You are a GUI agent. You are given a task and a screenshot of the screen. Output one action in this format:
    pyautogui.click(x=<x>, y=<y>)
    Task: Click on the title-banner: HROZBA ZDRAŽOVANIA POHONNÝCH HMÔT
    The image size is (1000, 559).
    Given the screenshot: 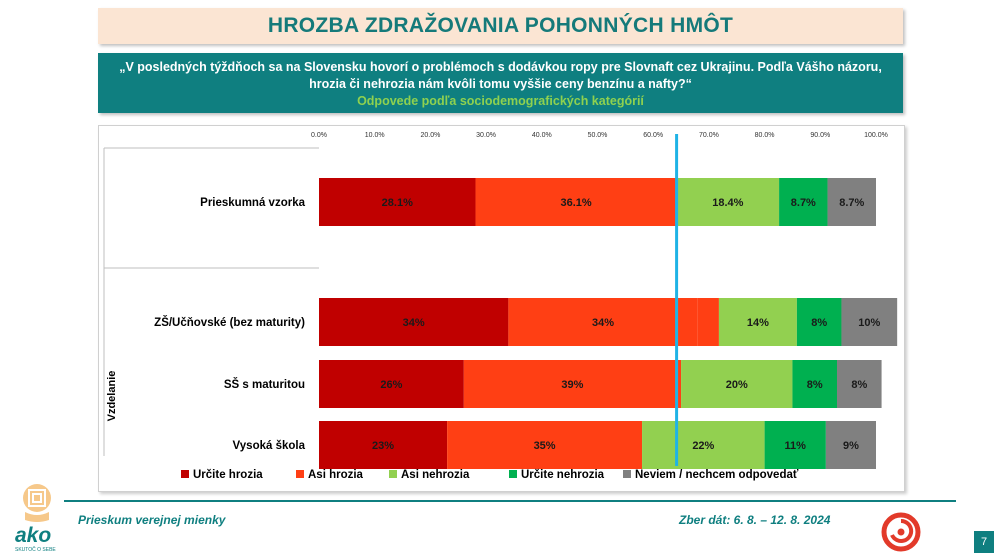 What is the action you would take?
    pyautogui.click(x=500, y=26)
    